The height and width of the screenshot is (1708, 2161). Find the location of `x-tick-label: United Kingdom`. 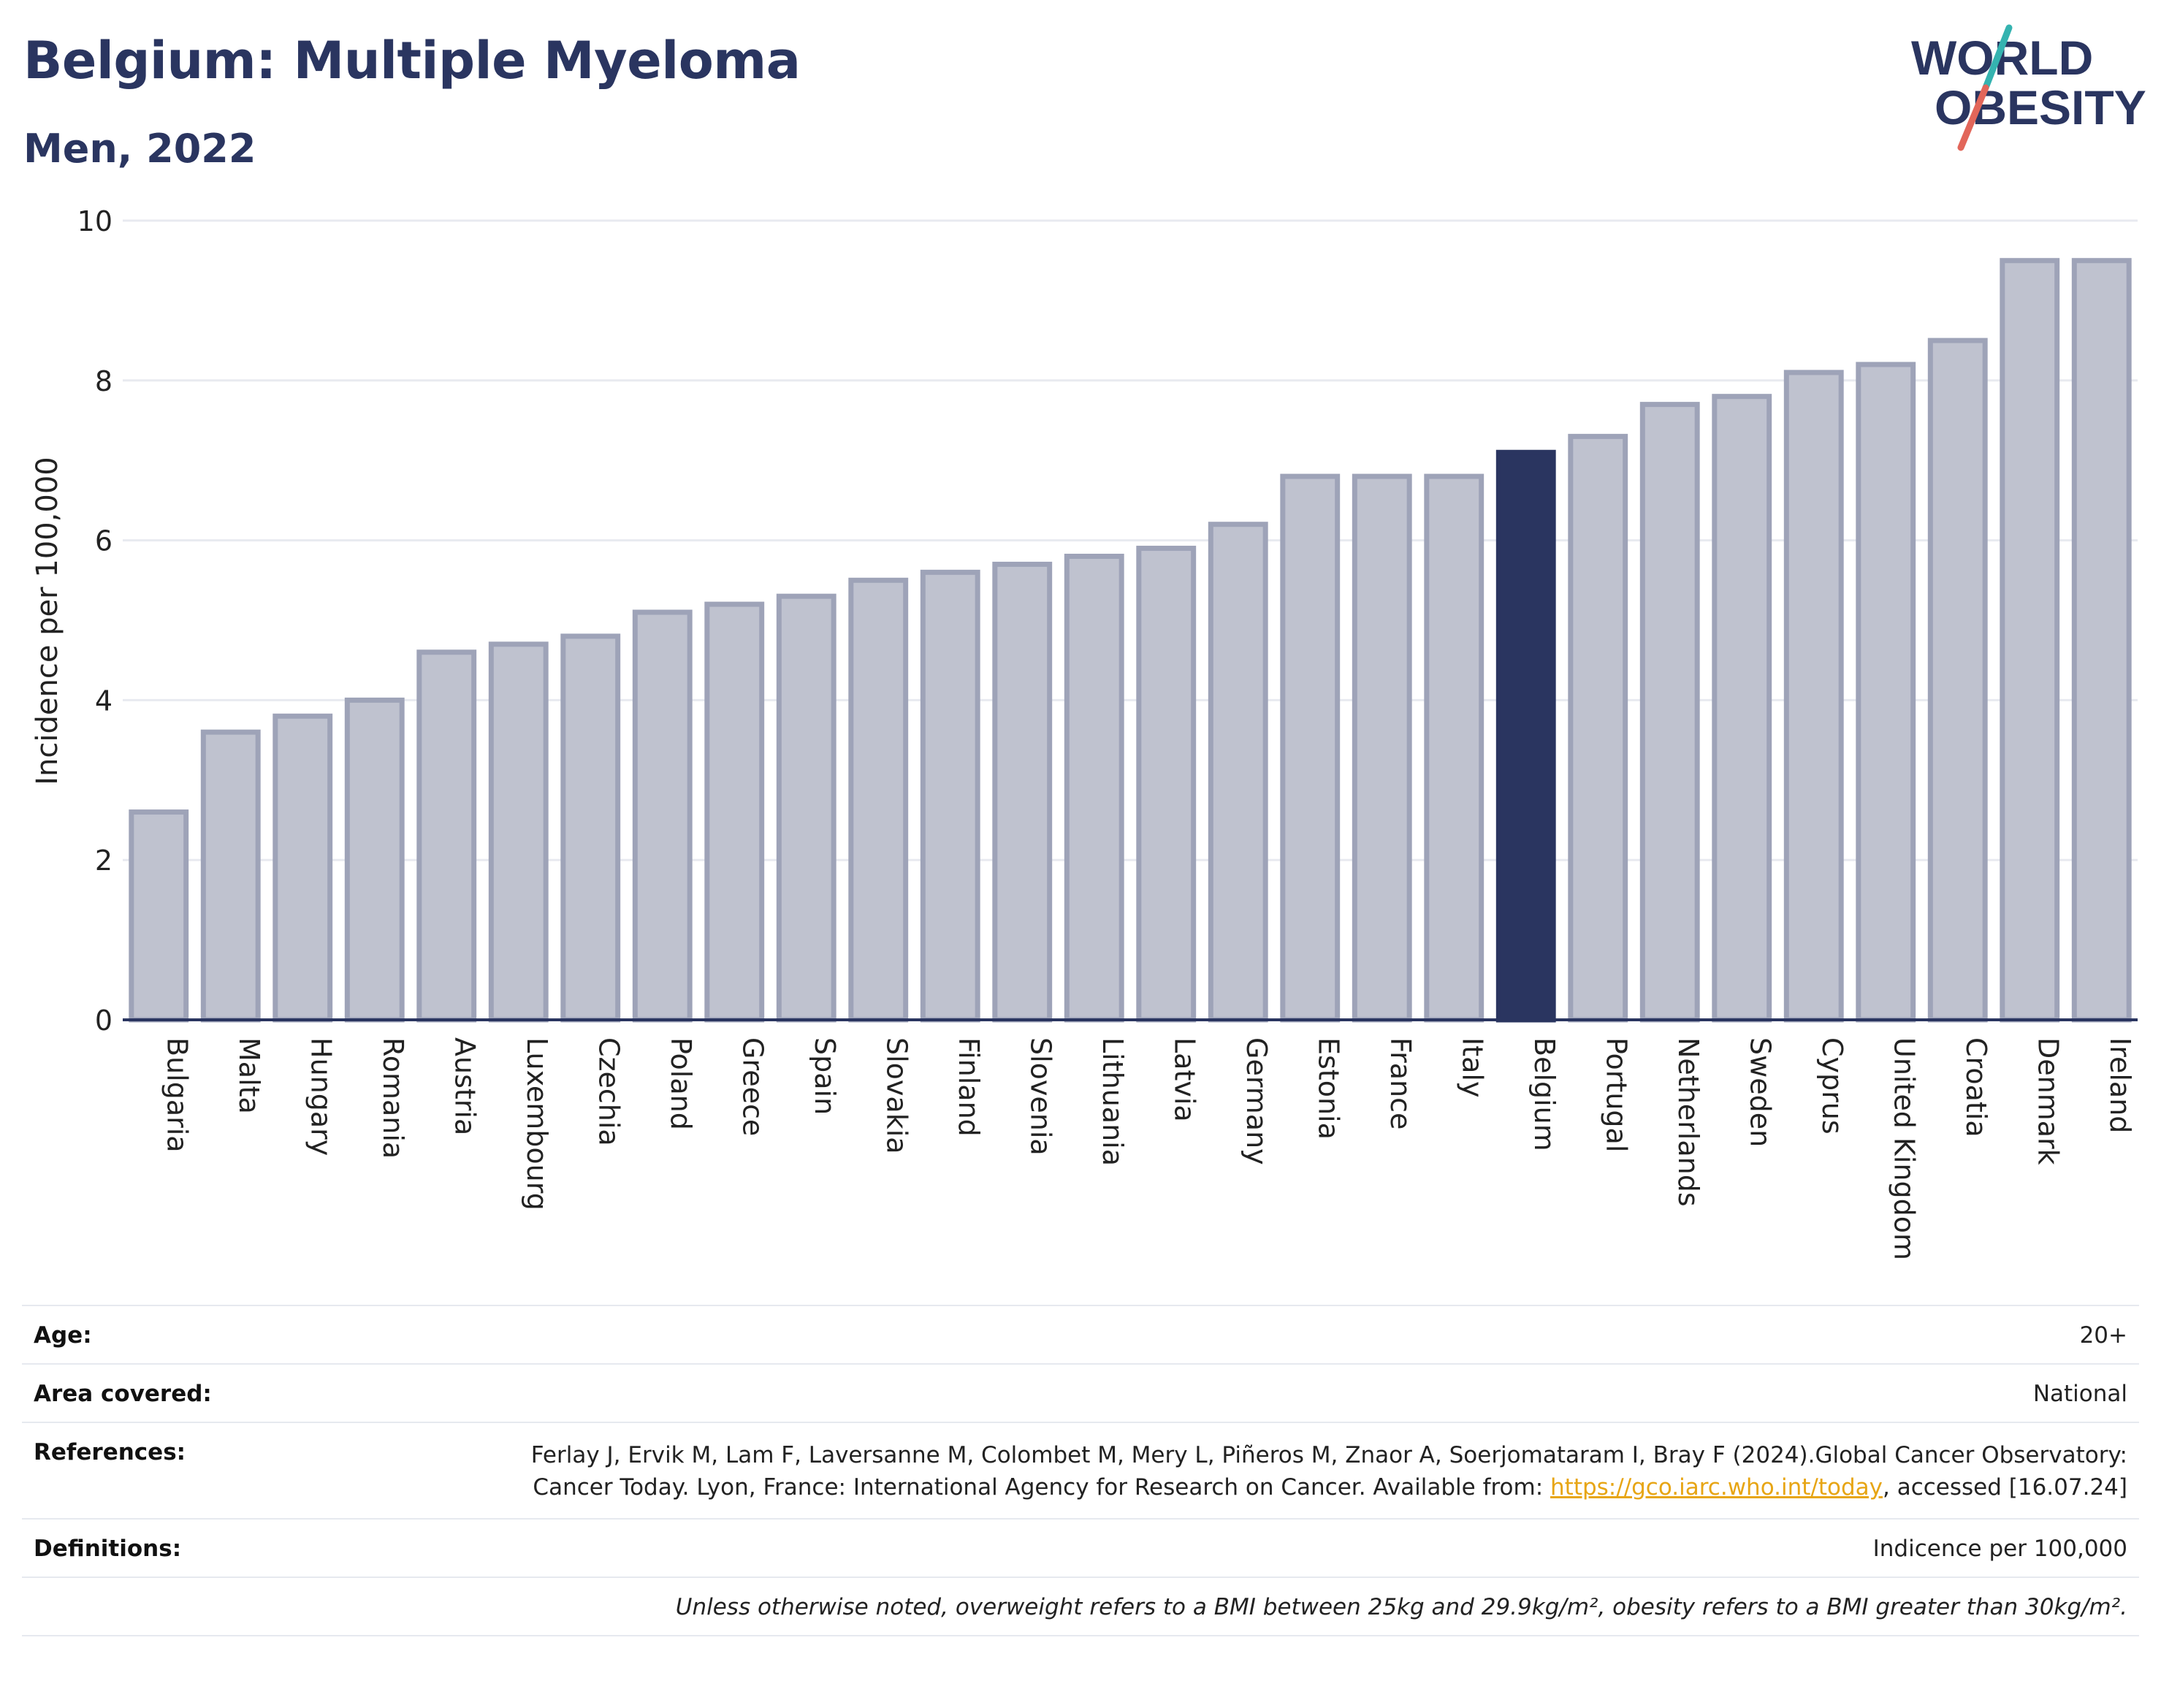

x-tick-label: United Kingdom is located at coordinates (1904, 1148).